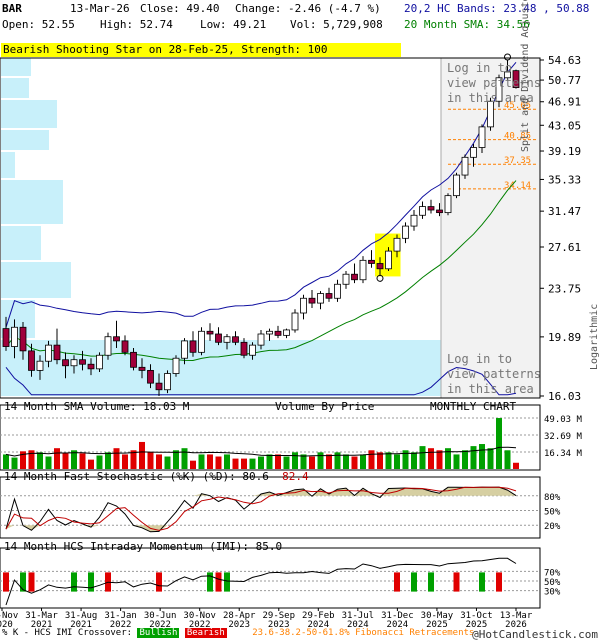 This screenshot has width=600, height=641. Describe the element at coordinates (516, 616) in the screenshot. I see `x-tick-label-top: 13-Mar` at that location.